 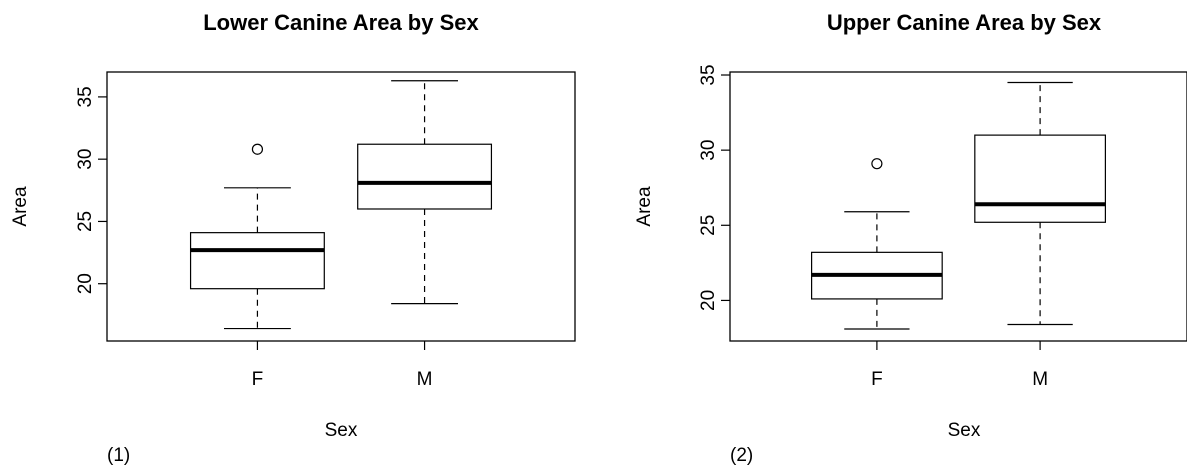 What do you see at coordinates (964, 22) in the screenshot?
I see `chart-title: Upper Canine Area by Sex` at bounding box center [964, 22].